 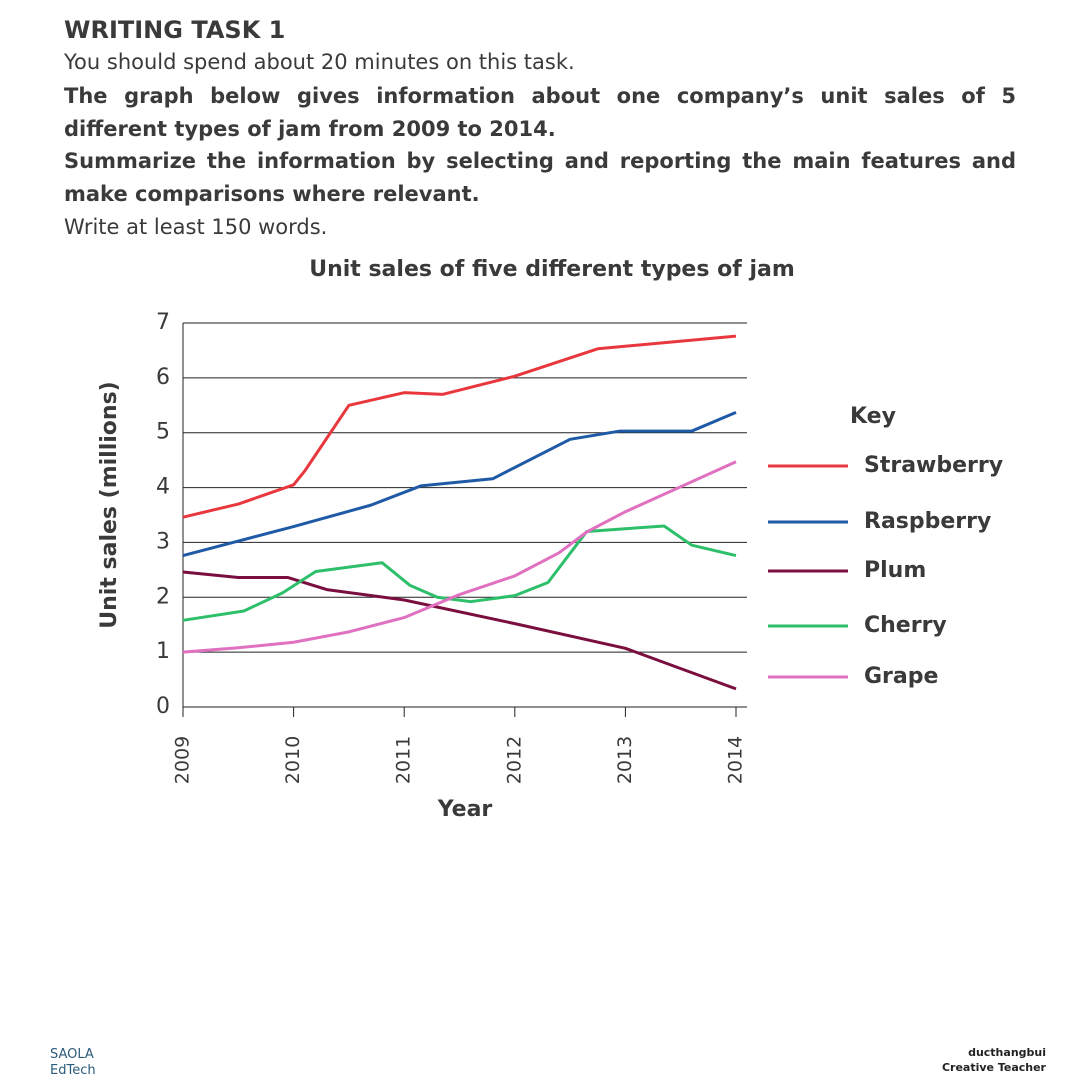 What do you see at coordinates (163, 487) in the screenshot?
I see `y-tick-label: 4` at bounding box center [163, 487].